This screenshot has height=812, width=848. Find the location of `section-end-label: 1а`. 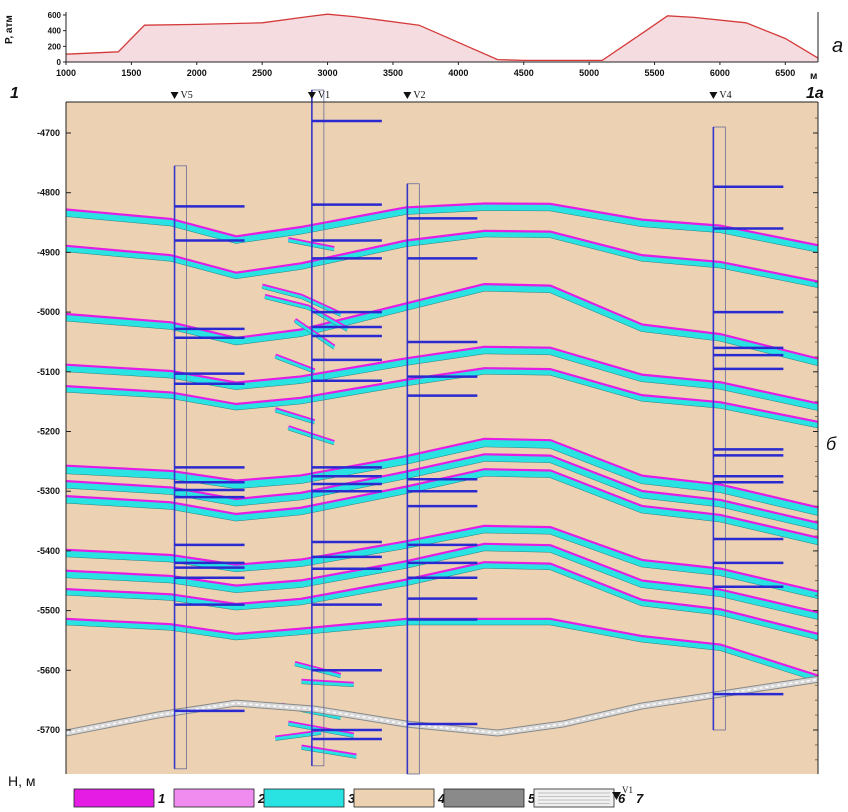

section-end-label: 1а is located at coordinates (815, 93).